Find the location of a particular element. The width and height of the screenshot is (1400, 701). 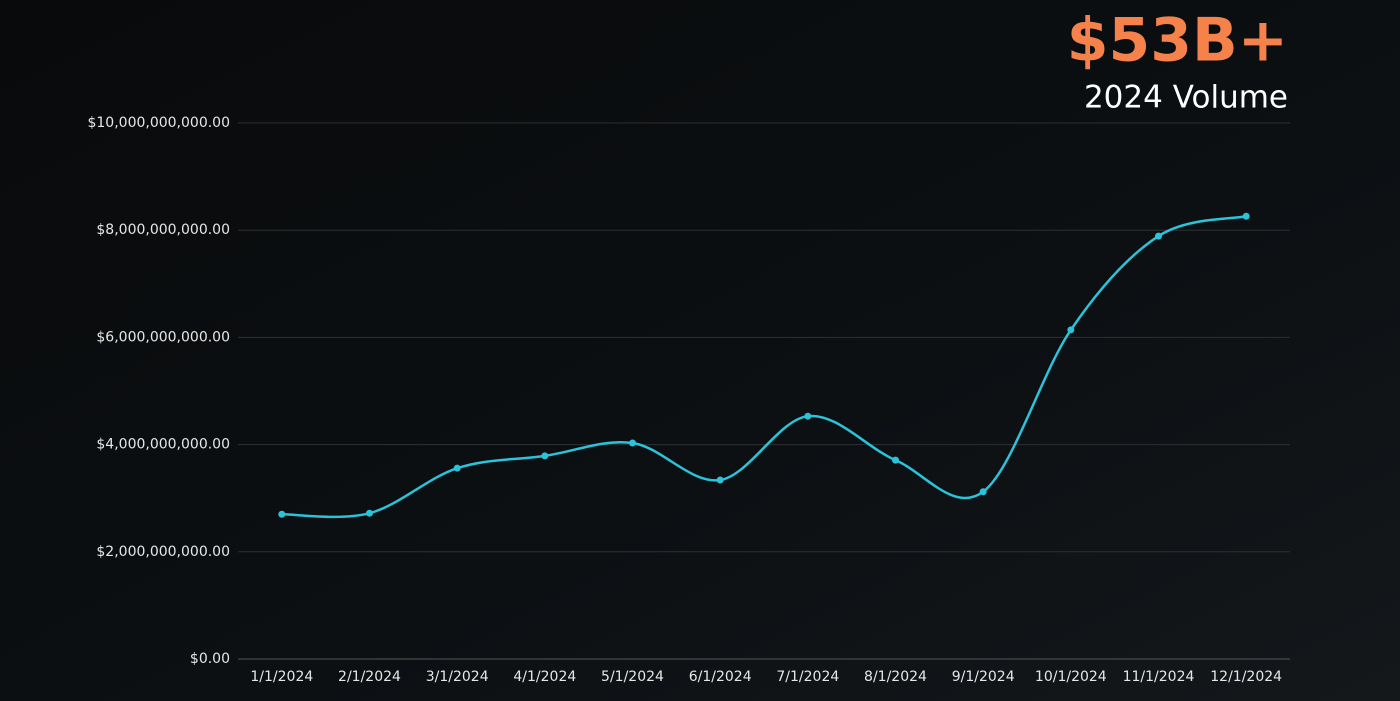

x-tick-label: 10/1/2024 is located at coordinates (1071, 677).